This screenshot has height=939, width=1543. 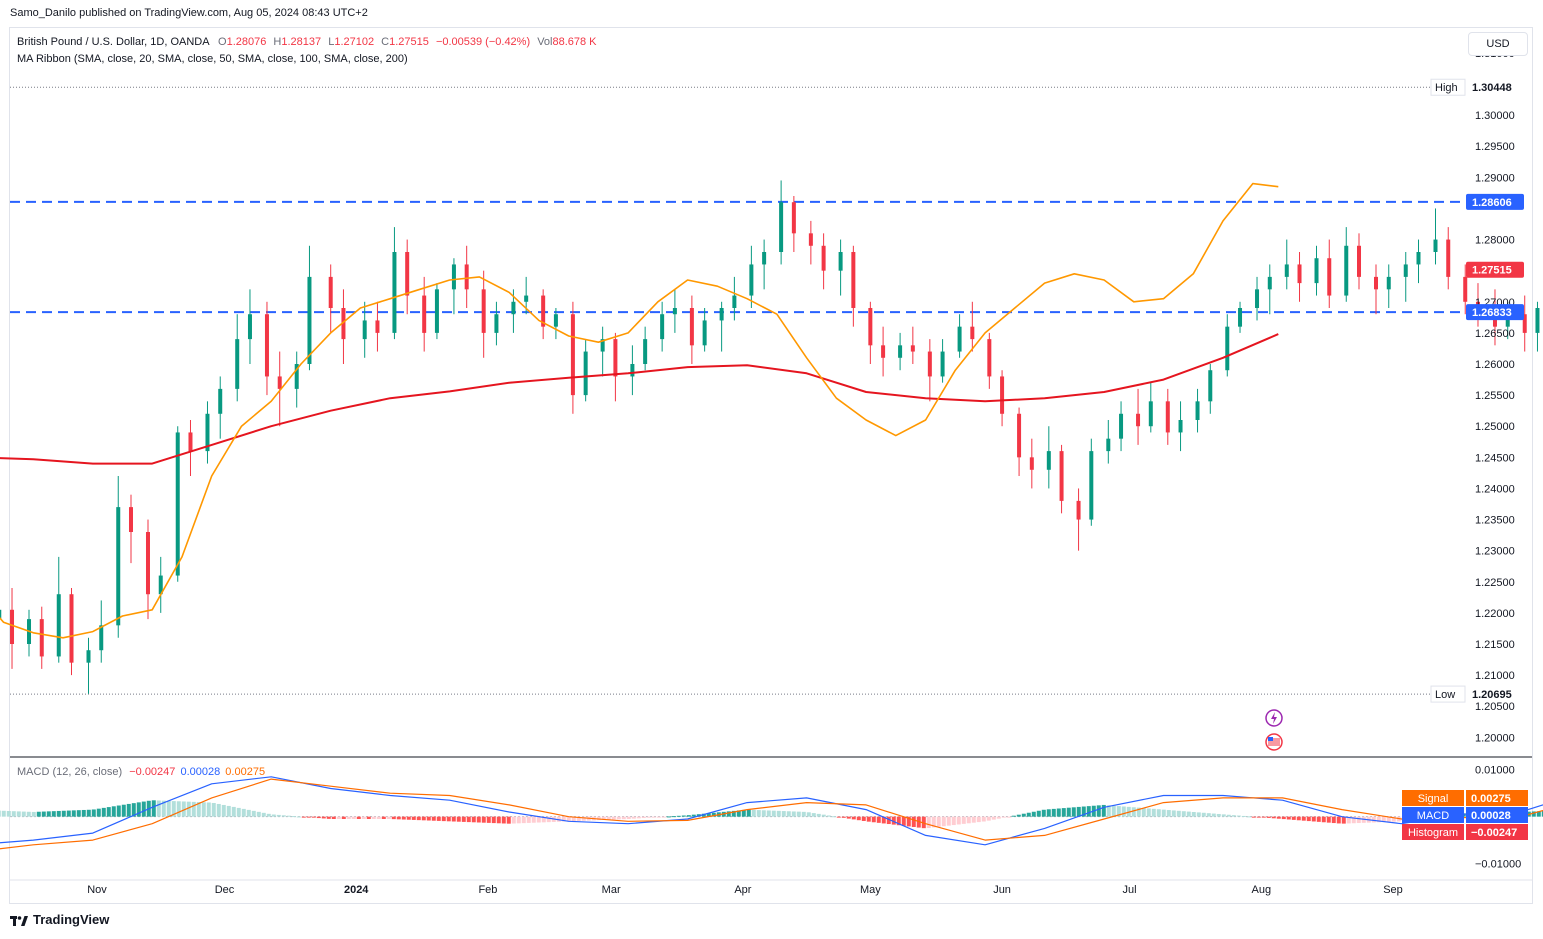 I want to click on level-tag: 1.26833, so click(x=1495, y=312).